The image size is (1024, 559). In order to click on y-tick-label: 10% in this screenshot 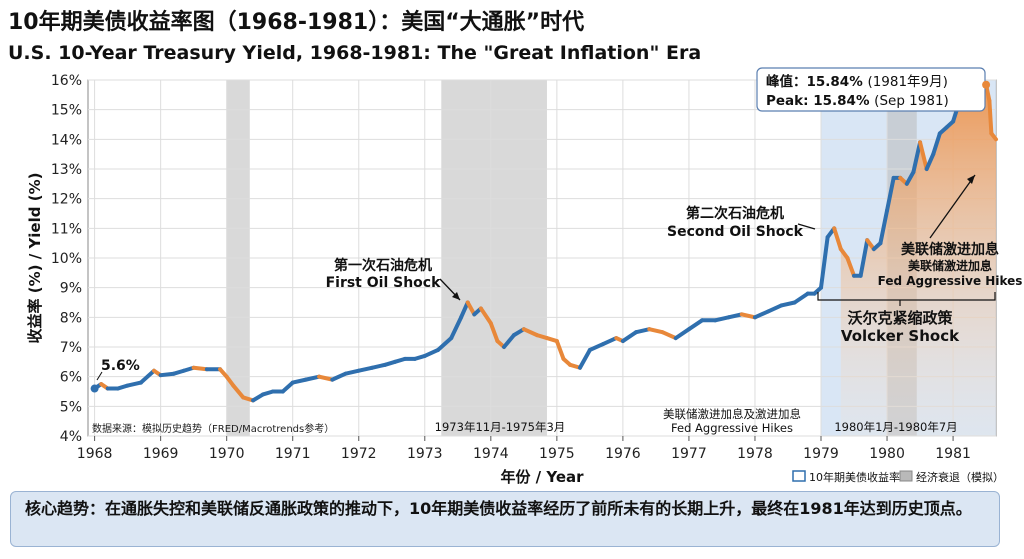, I will do `click(66, 259)`.